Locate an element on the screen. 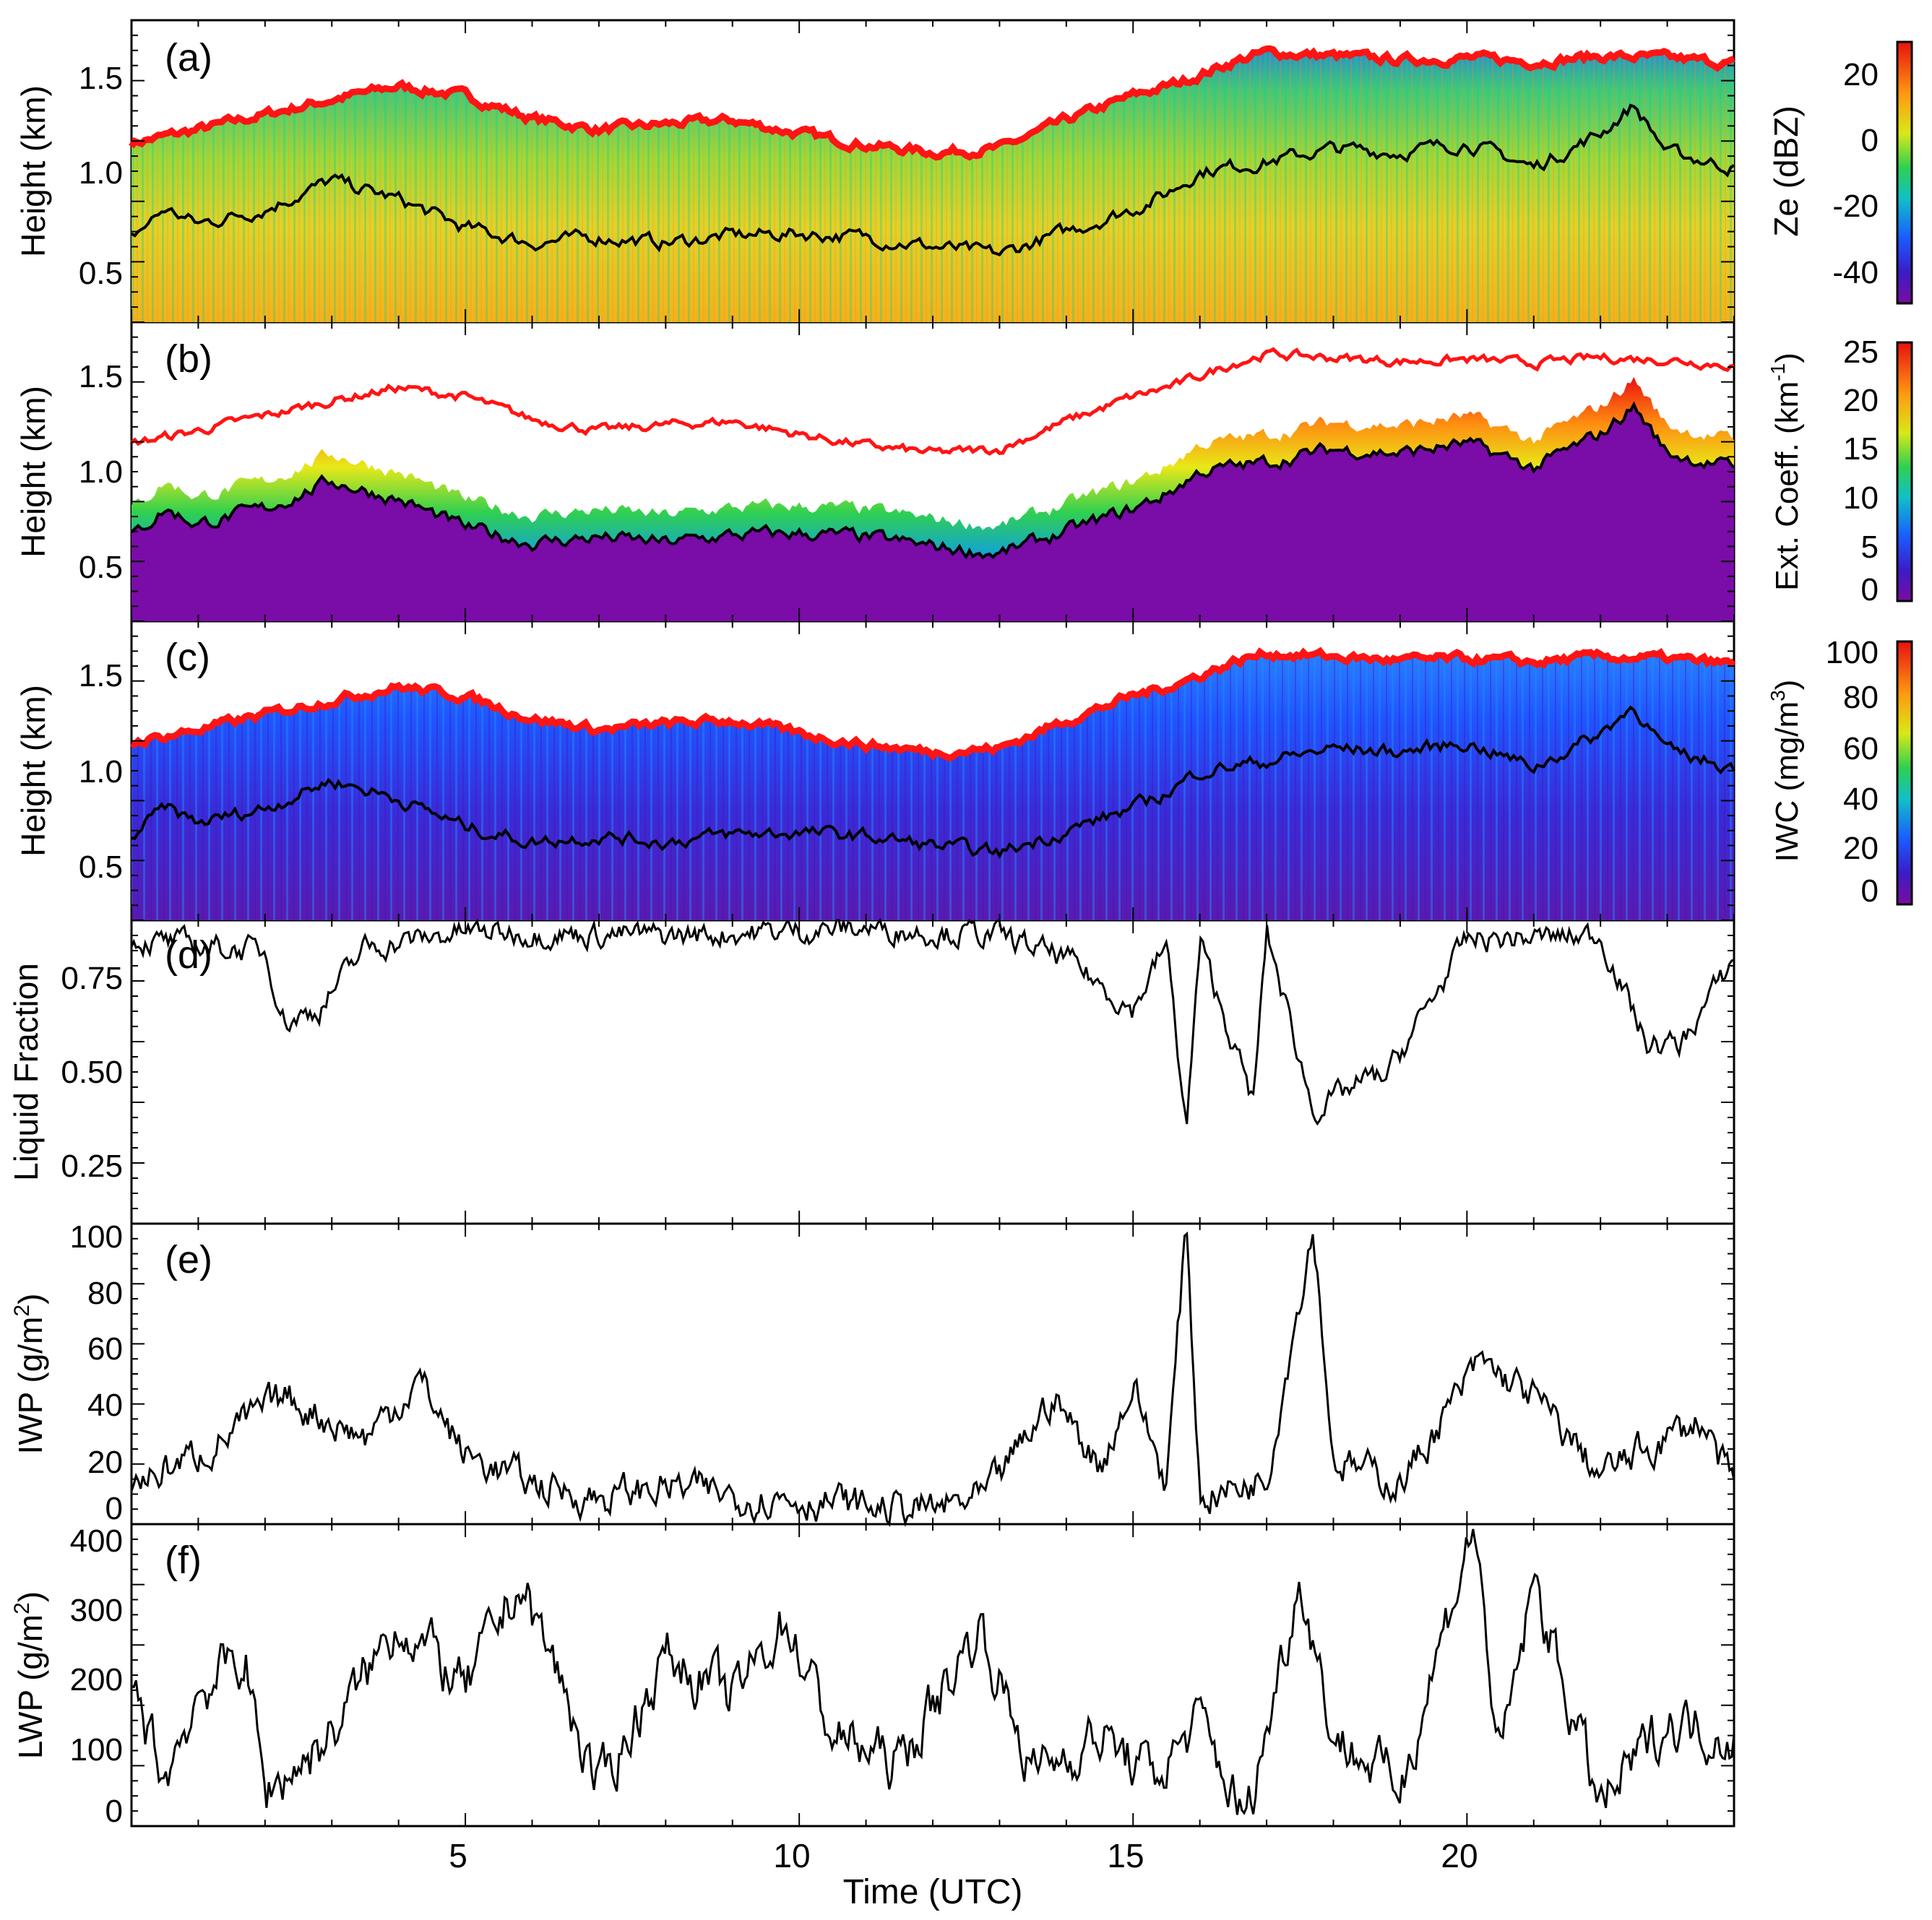  colorbar-a is located at coordinates (1904, 172).